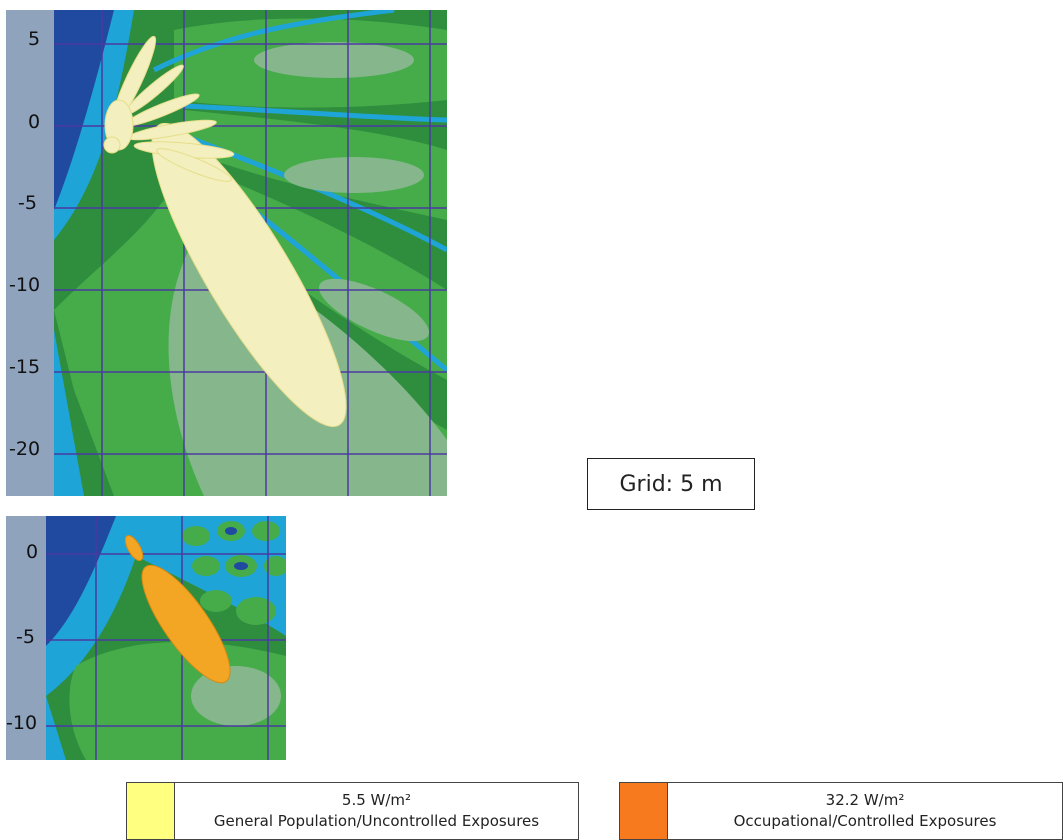 The image size is (1063, 840). Describe the element at coordinates (225, 231) in the screenshot. I see `general-exposure-beam` at that location.